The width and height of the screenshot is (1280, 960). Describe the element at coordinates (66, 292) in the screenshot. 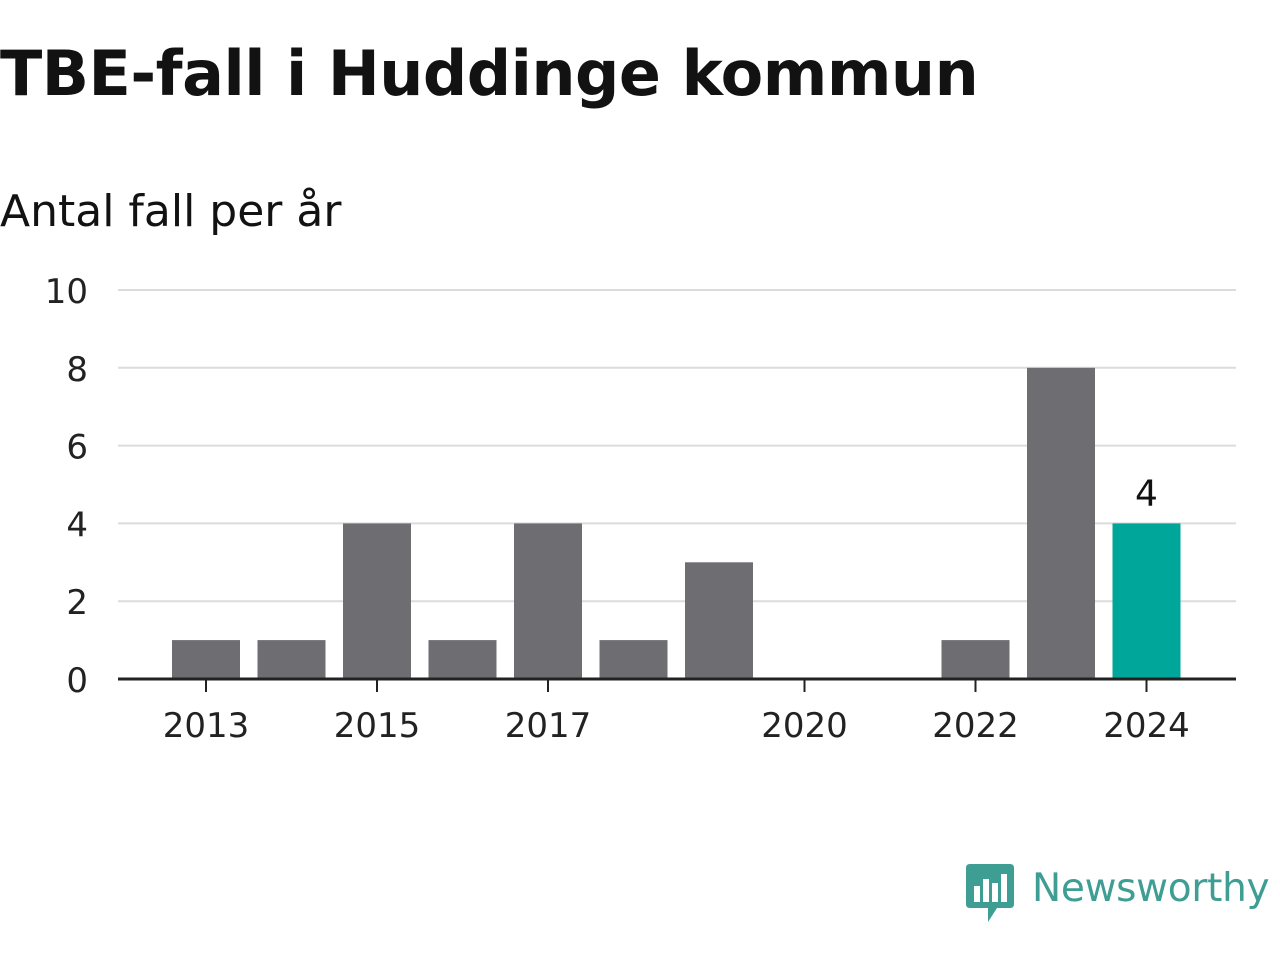

I see `y-tick-label: 10` at that location.